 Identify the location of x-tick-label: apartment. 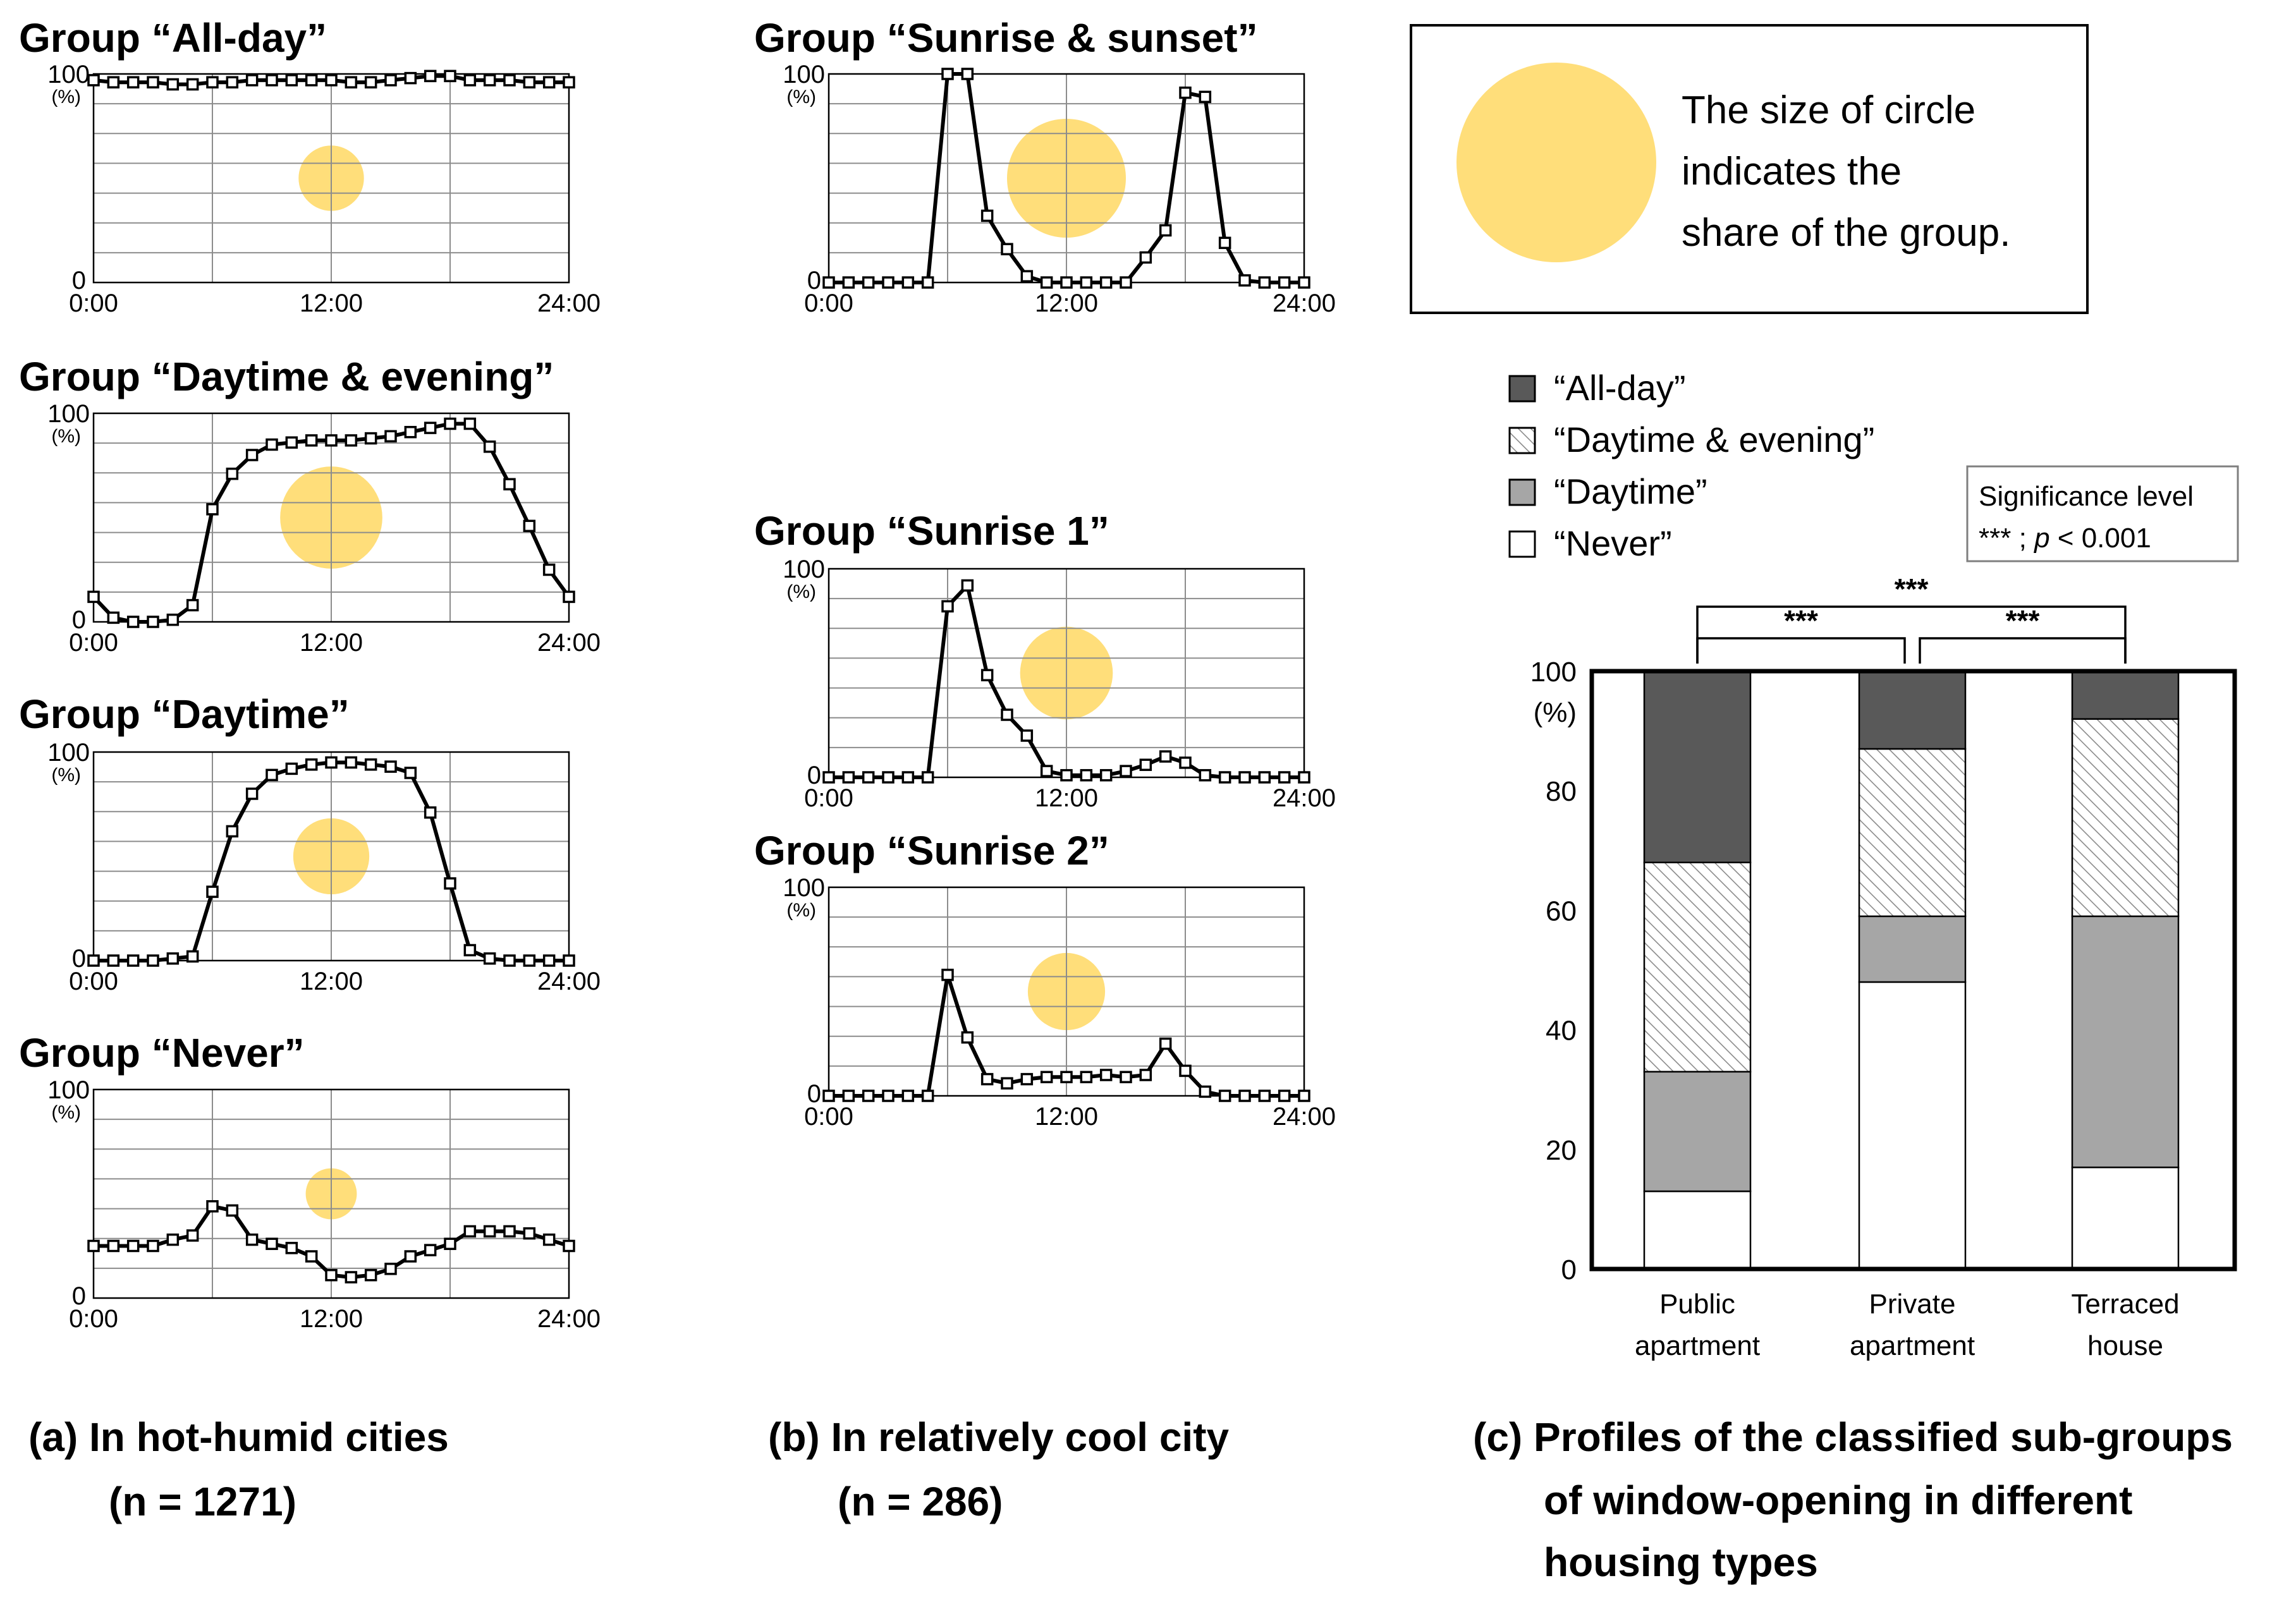
(1913, 1345).